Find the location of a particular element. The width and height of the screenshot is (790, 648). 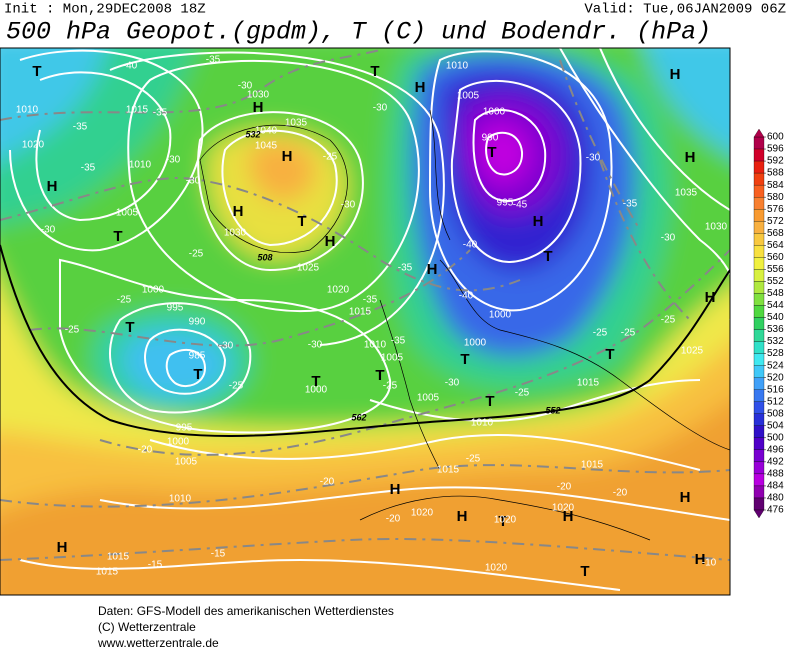

isobar-label: 1025 is located at coordinates (308, 268).